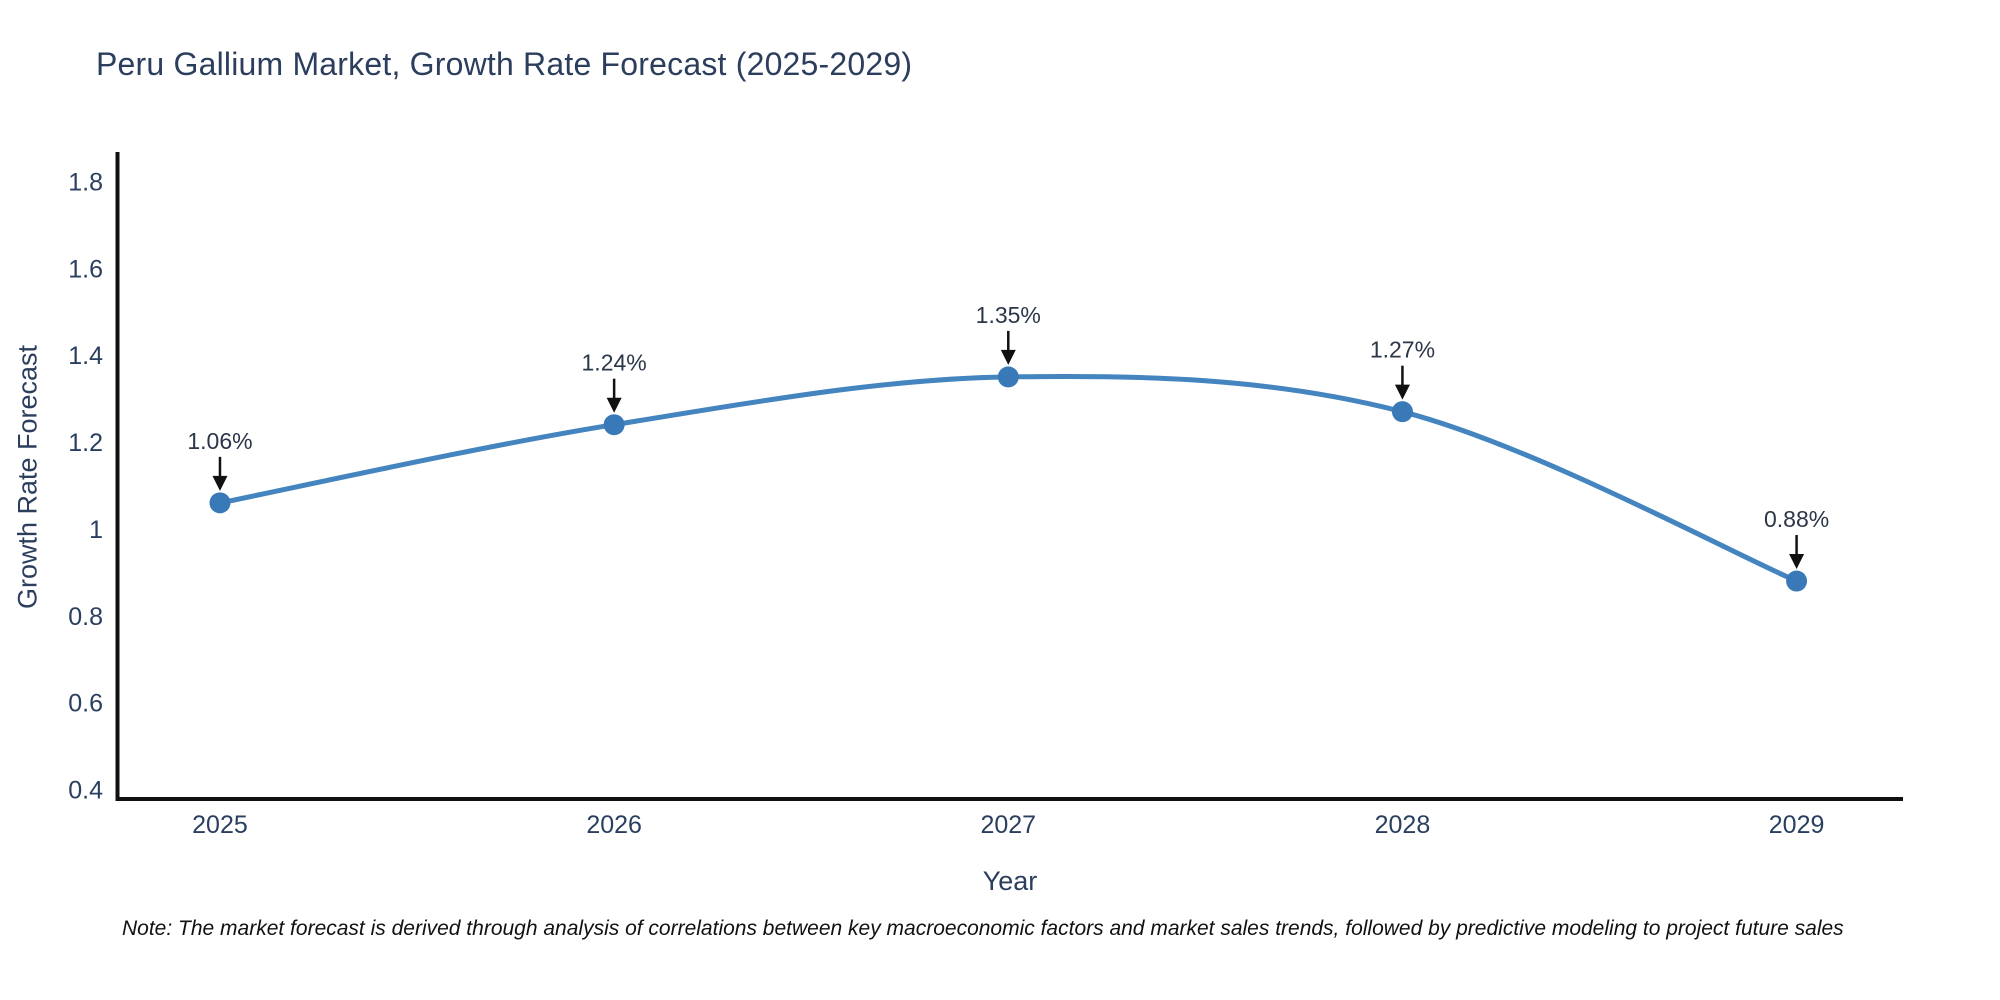 This screenshot has width=2000, height=1000. What do you see at coordinates (1010, 881) in the screenshot?
I see `x-axis-title: Year` at bounding box center [1010, 881].